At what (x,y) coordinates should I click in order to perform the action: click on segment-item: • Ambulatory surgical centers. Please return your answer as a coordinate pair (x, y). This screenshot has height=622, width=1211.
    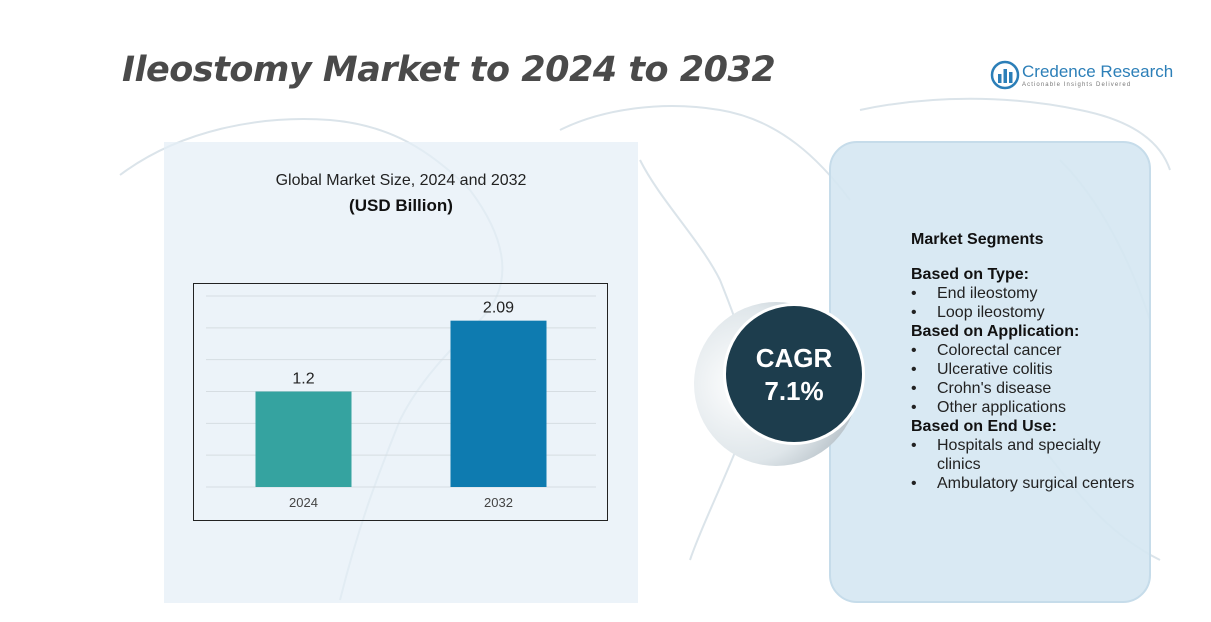
    Looking at the image, I should click on (1026, 483).